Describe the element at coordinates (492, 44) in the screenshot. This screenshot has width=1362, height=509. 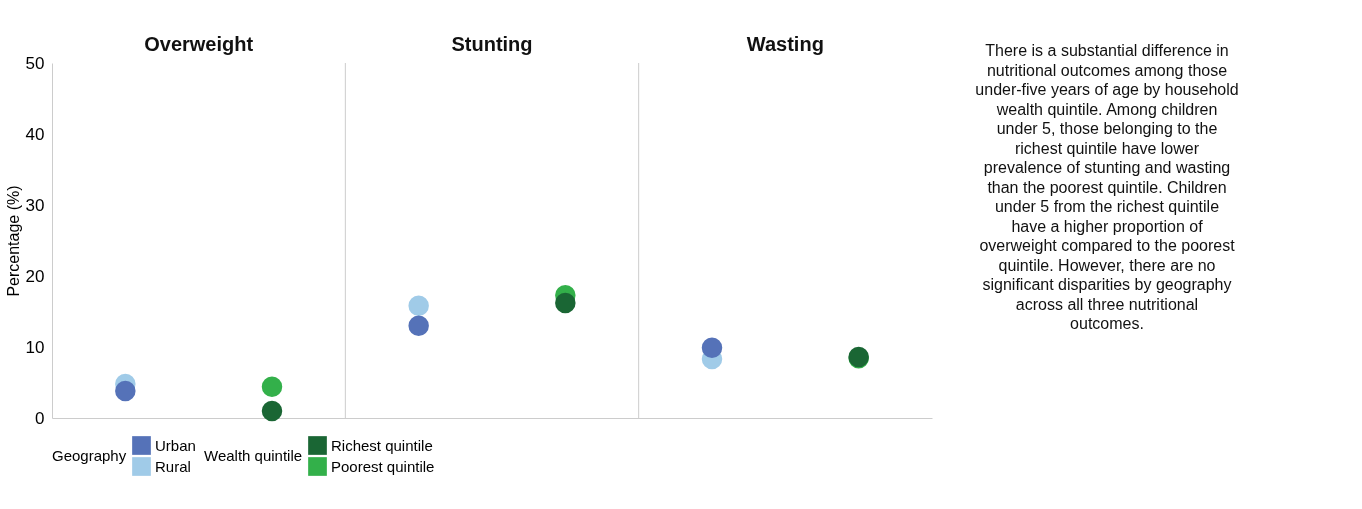
I see `text: Stunting` at that location.